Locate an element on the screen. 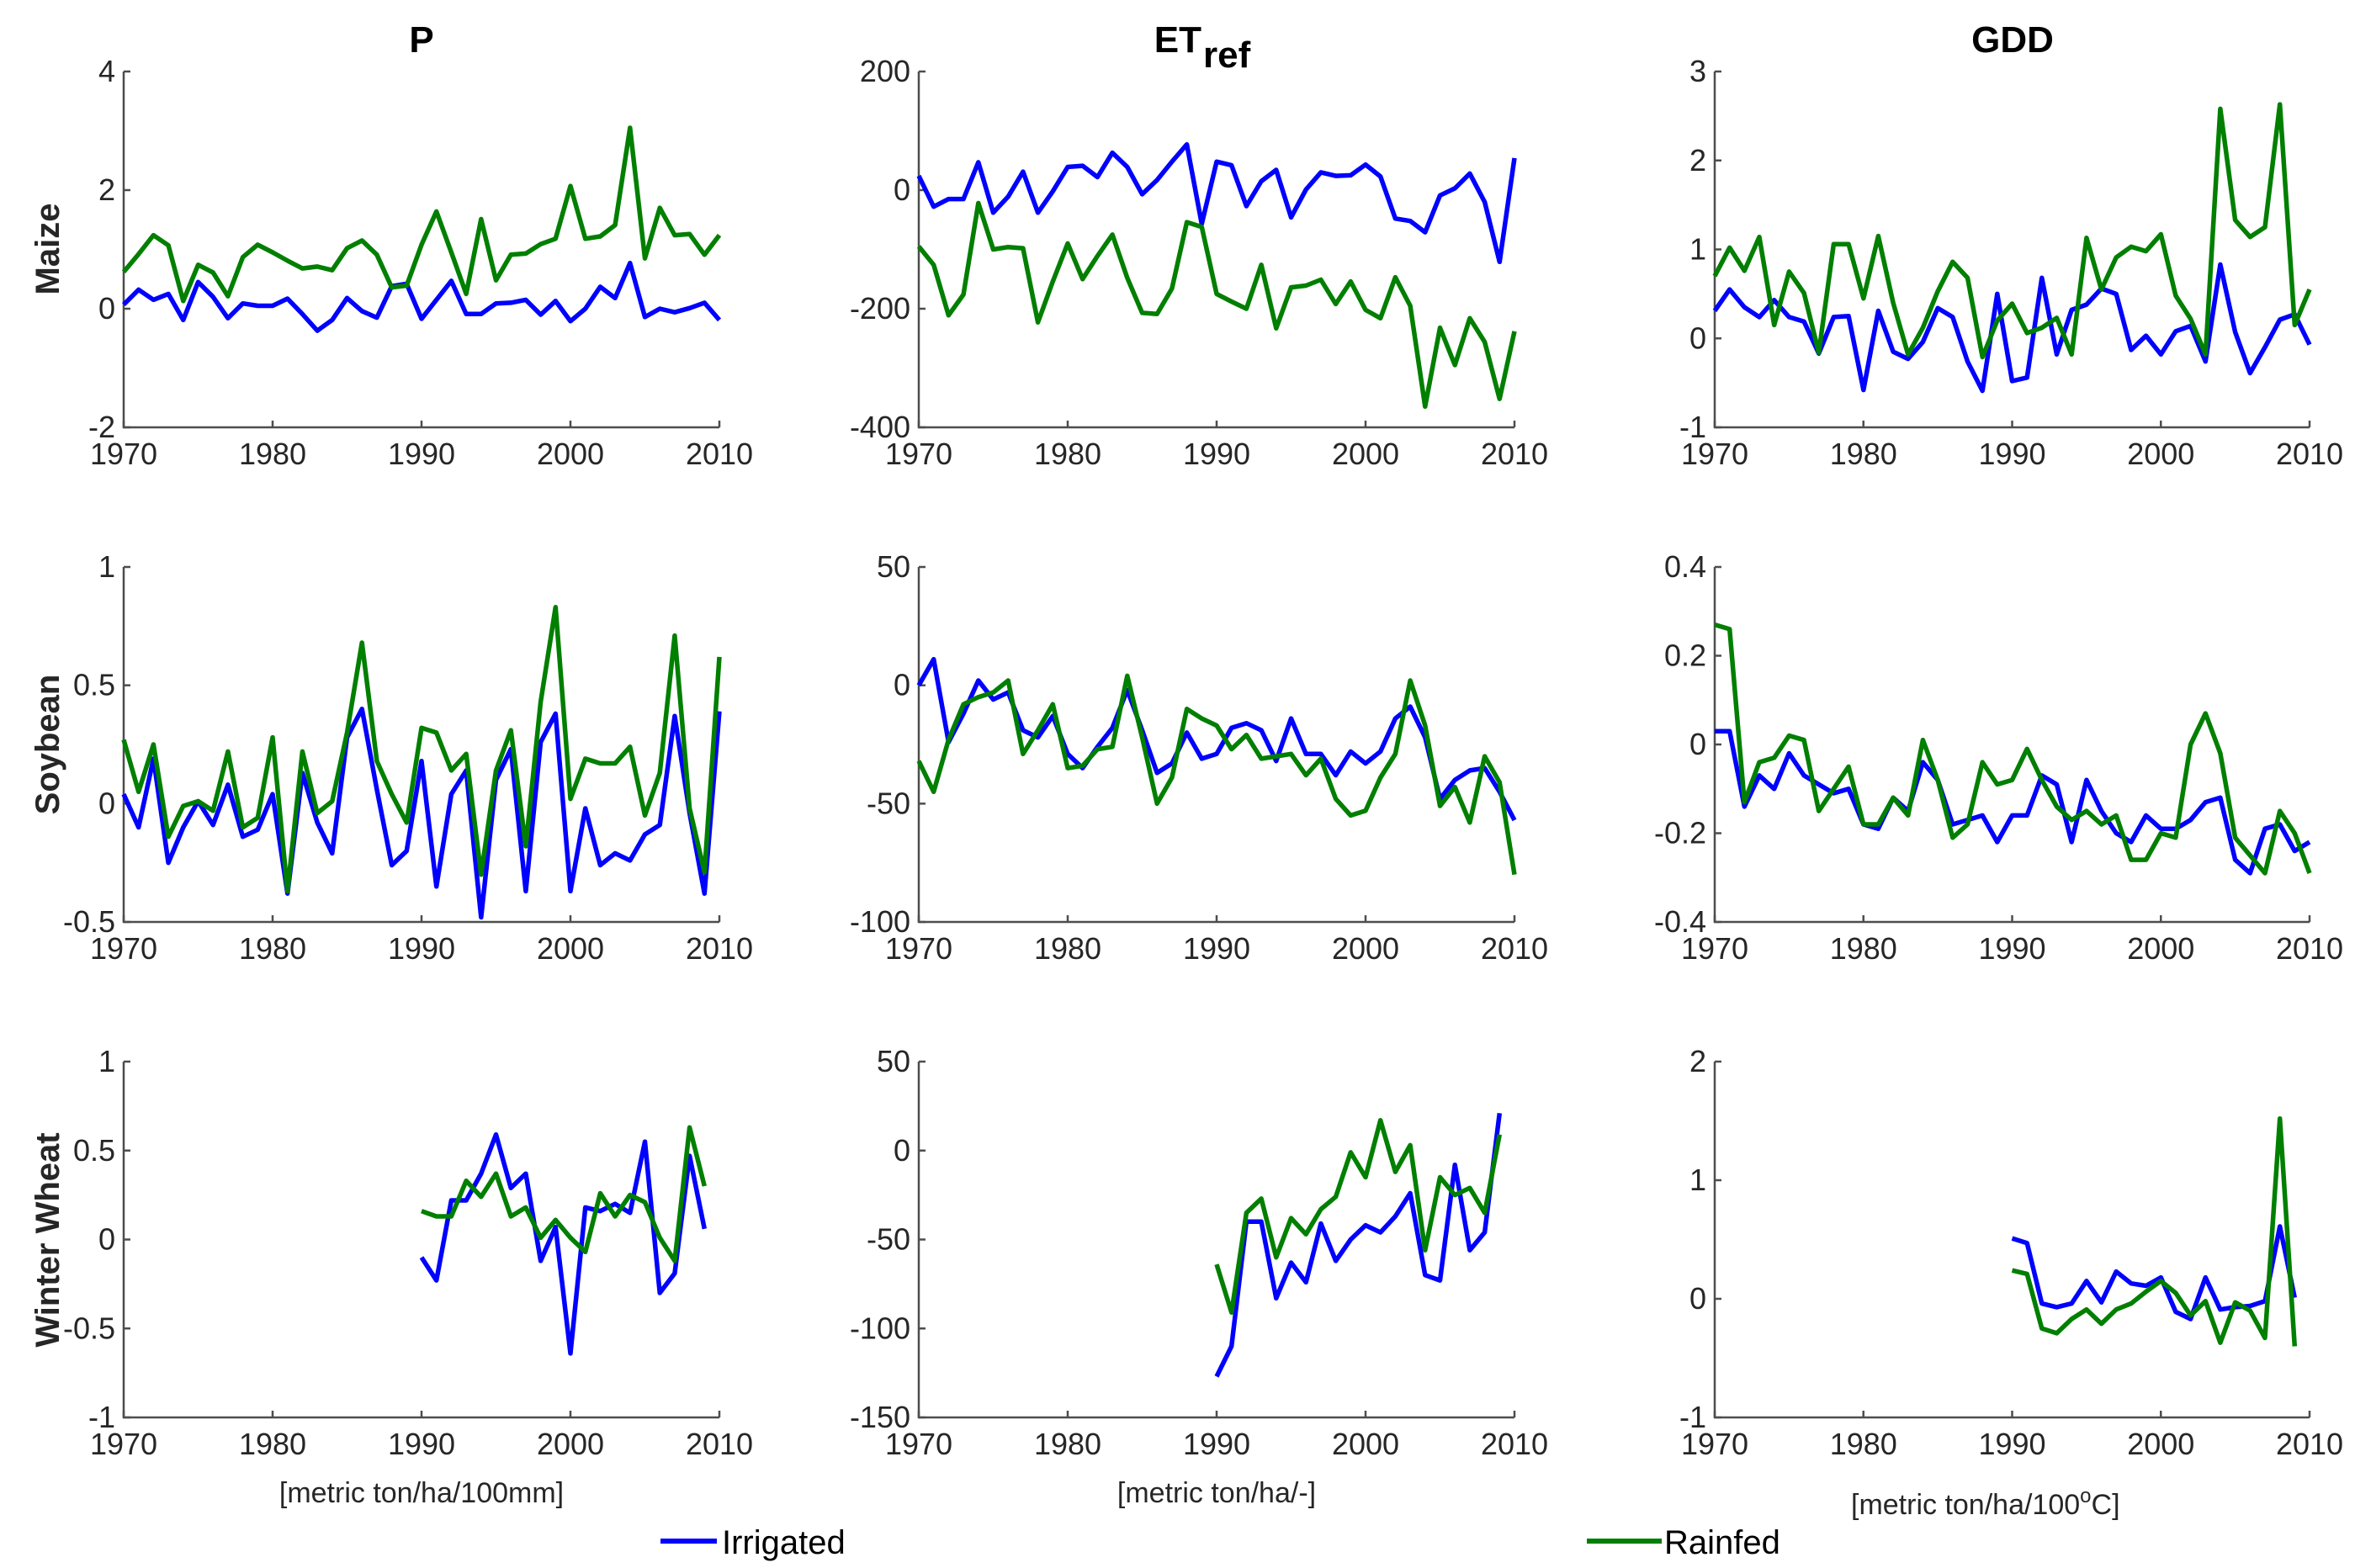 This screenshot has height=1568, width=2355. y-tick-label: 4 is located at coordinates (106, 71).